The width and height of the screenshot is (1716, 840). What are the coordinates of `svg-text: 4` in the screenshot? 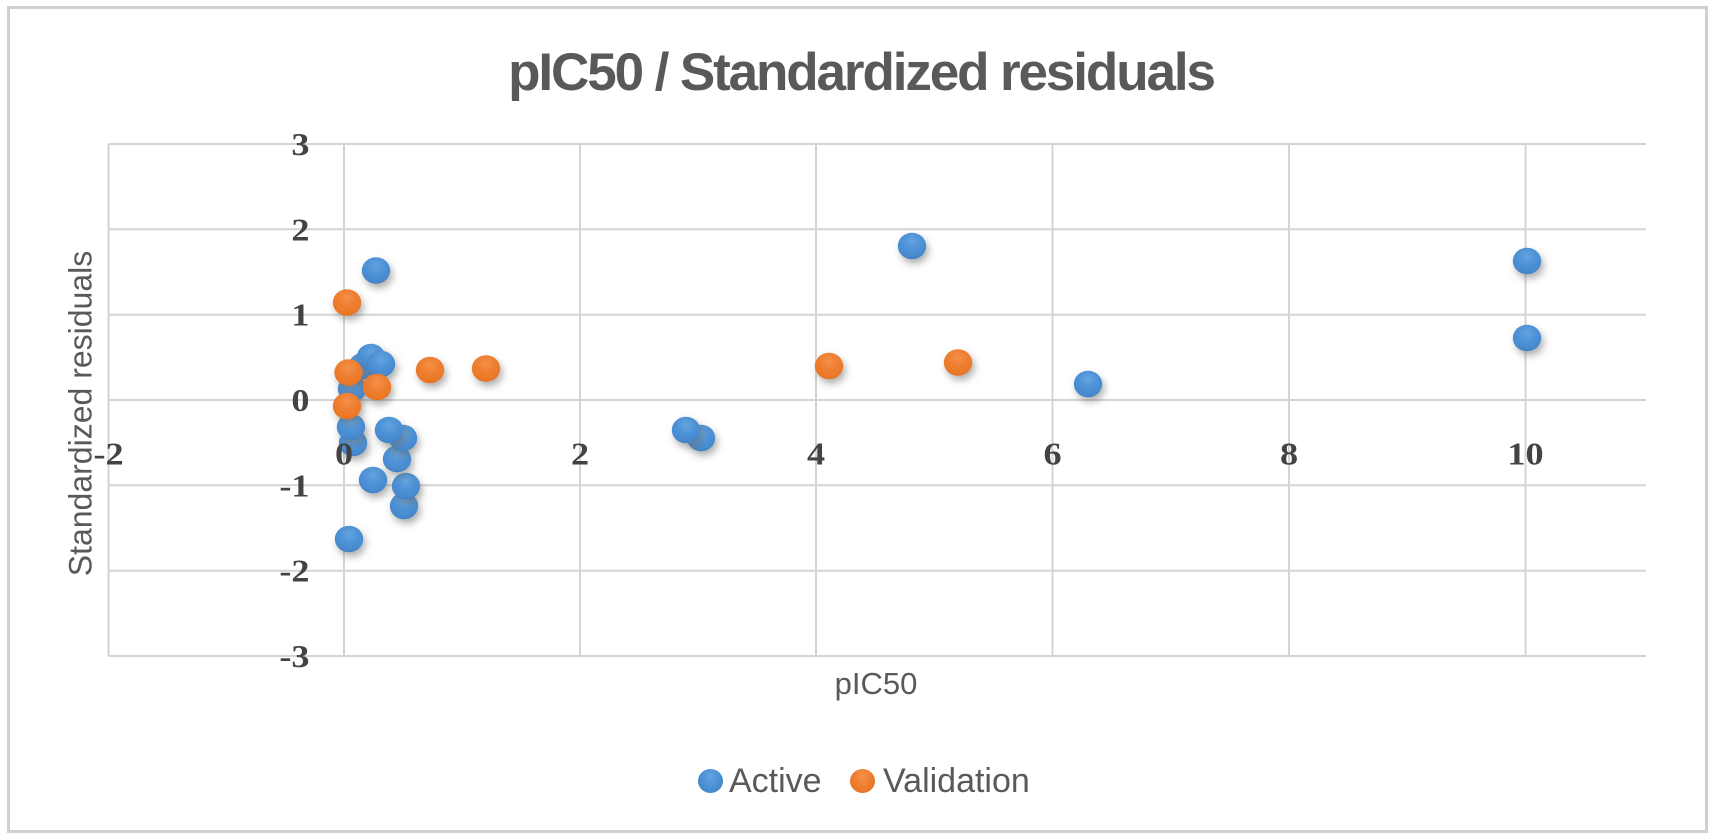 It's located at (816, 454).